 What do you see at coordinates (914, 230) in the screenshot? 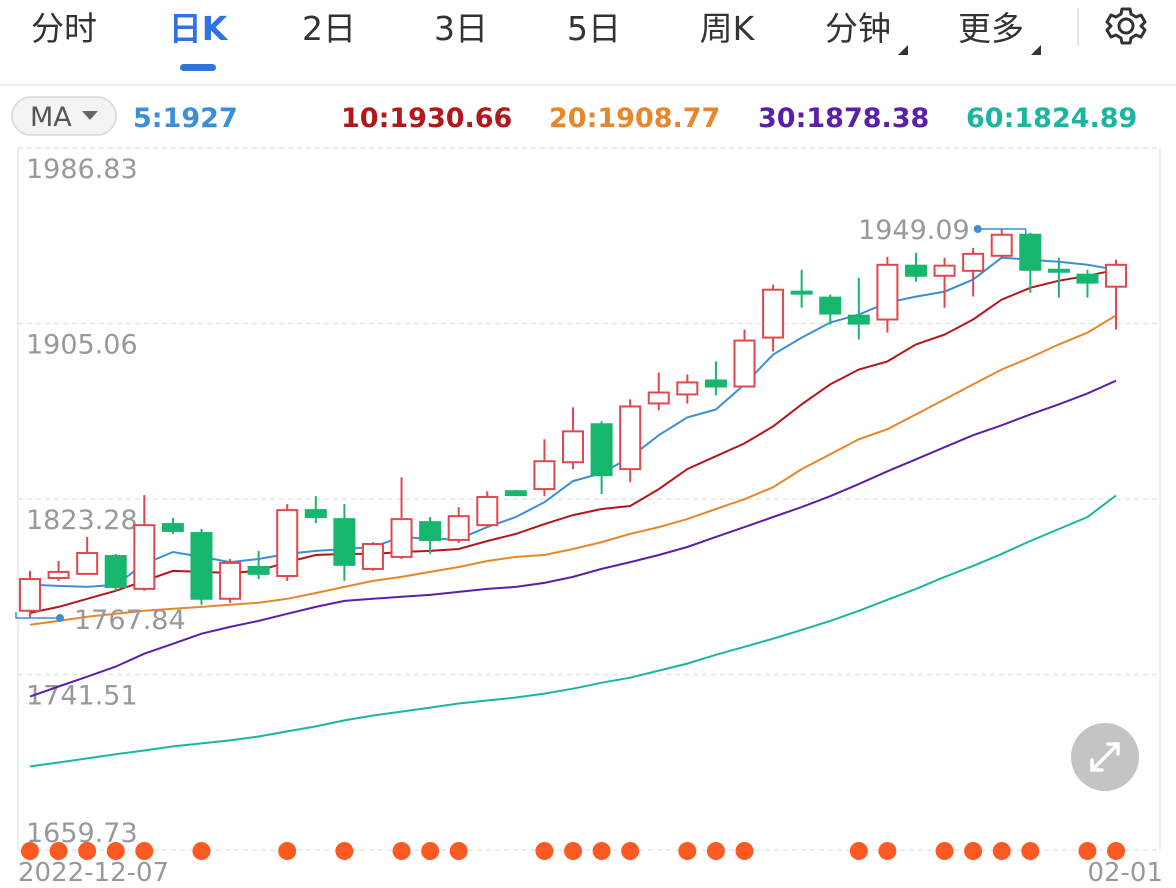
I see `max-label: 1949.09` at bounding box center [914, 230].